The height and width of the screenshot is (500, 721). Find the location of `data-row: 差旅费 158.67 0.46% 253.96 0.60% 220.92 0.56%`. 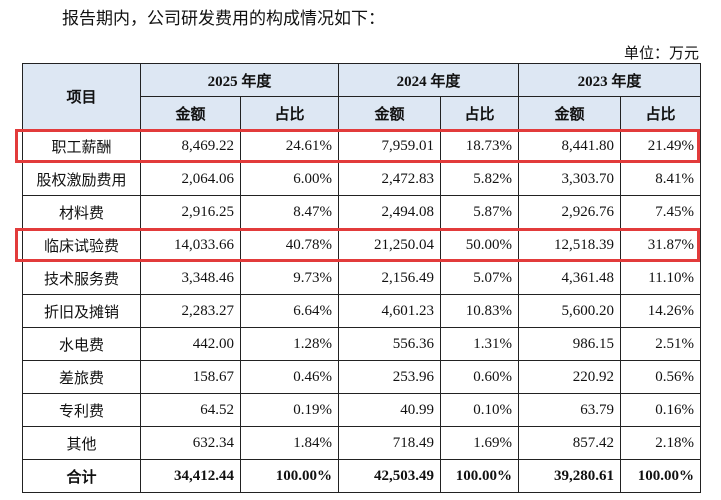

data-row: 差旅费 158.67 0.46% 253.96 0.60% 220.92 0.56% is located at coordinates (361, 377).